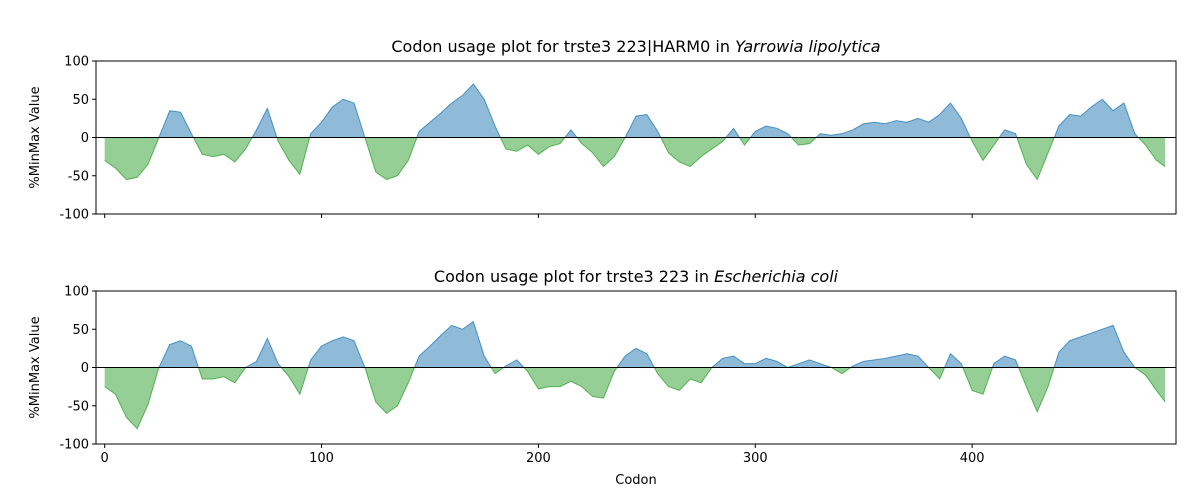 The width and height of the screenshot is (1200, 504). Describe the element at coordinates (571, 276) in the screenshot. I see `title-text: Codon usage plot for trste3 223 in` at that location.